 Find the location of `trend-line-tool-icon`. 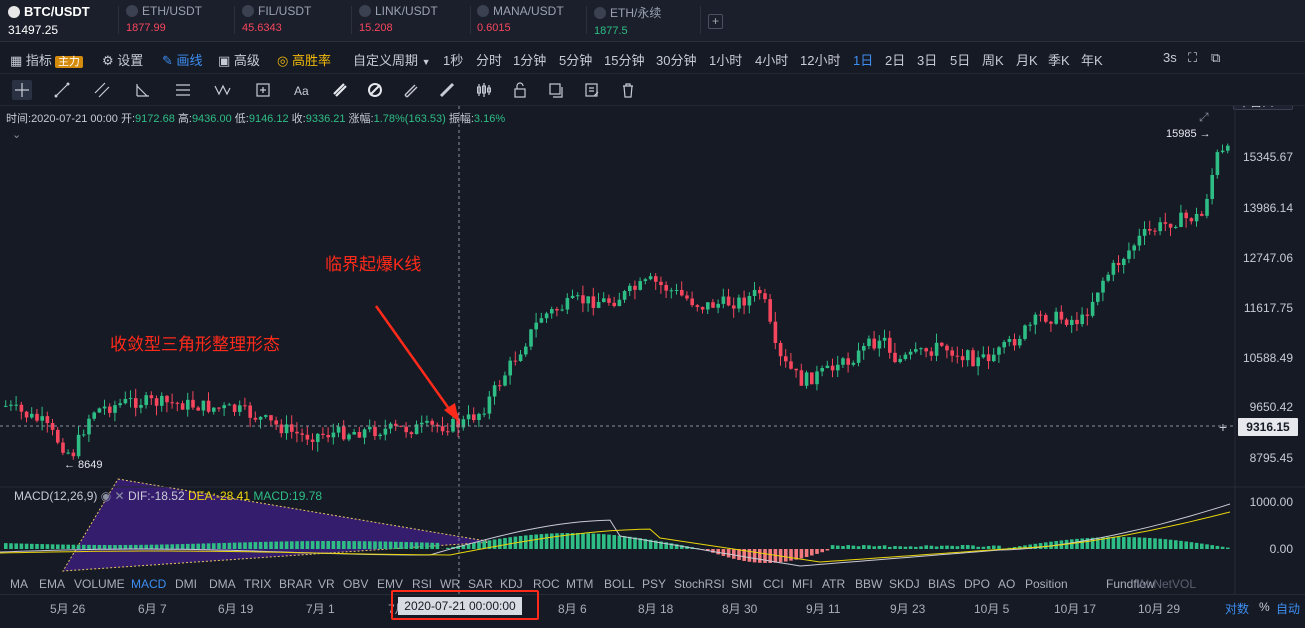

trend-line-tool-icon is located at coordinates (62, 90).